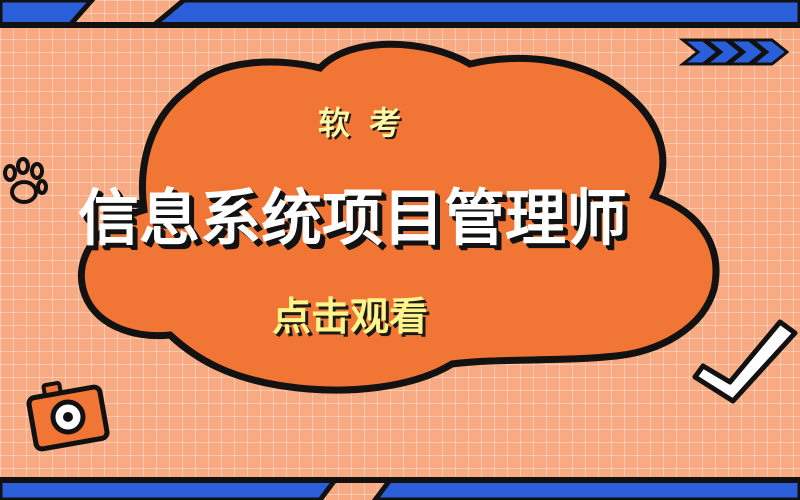 This screenshot has height=500, width=800. Describe the element at coordinates (734, 52) in the screenshot. I see `double-chevron-icon` at that location.